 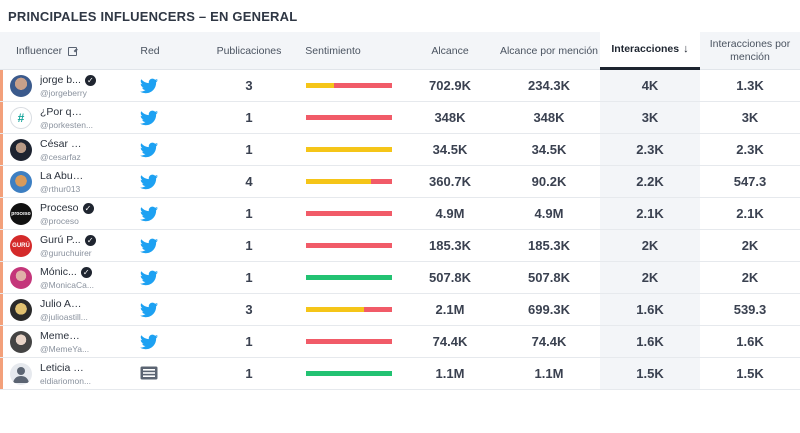 I want to click on influencer-cell: César Faz @cesarfaz, so click(x=70, y=150).